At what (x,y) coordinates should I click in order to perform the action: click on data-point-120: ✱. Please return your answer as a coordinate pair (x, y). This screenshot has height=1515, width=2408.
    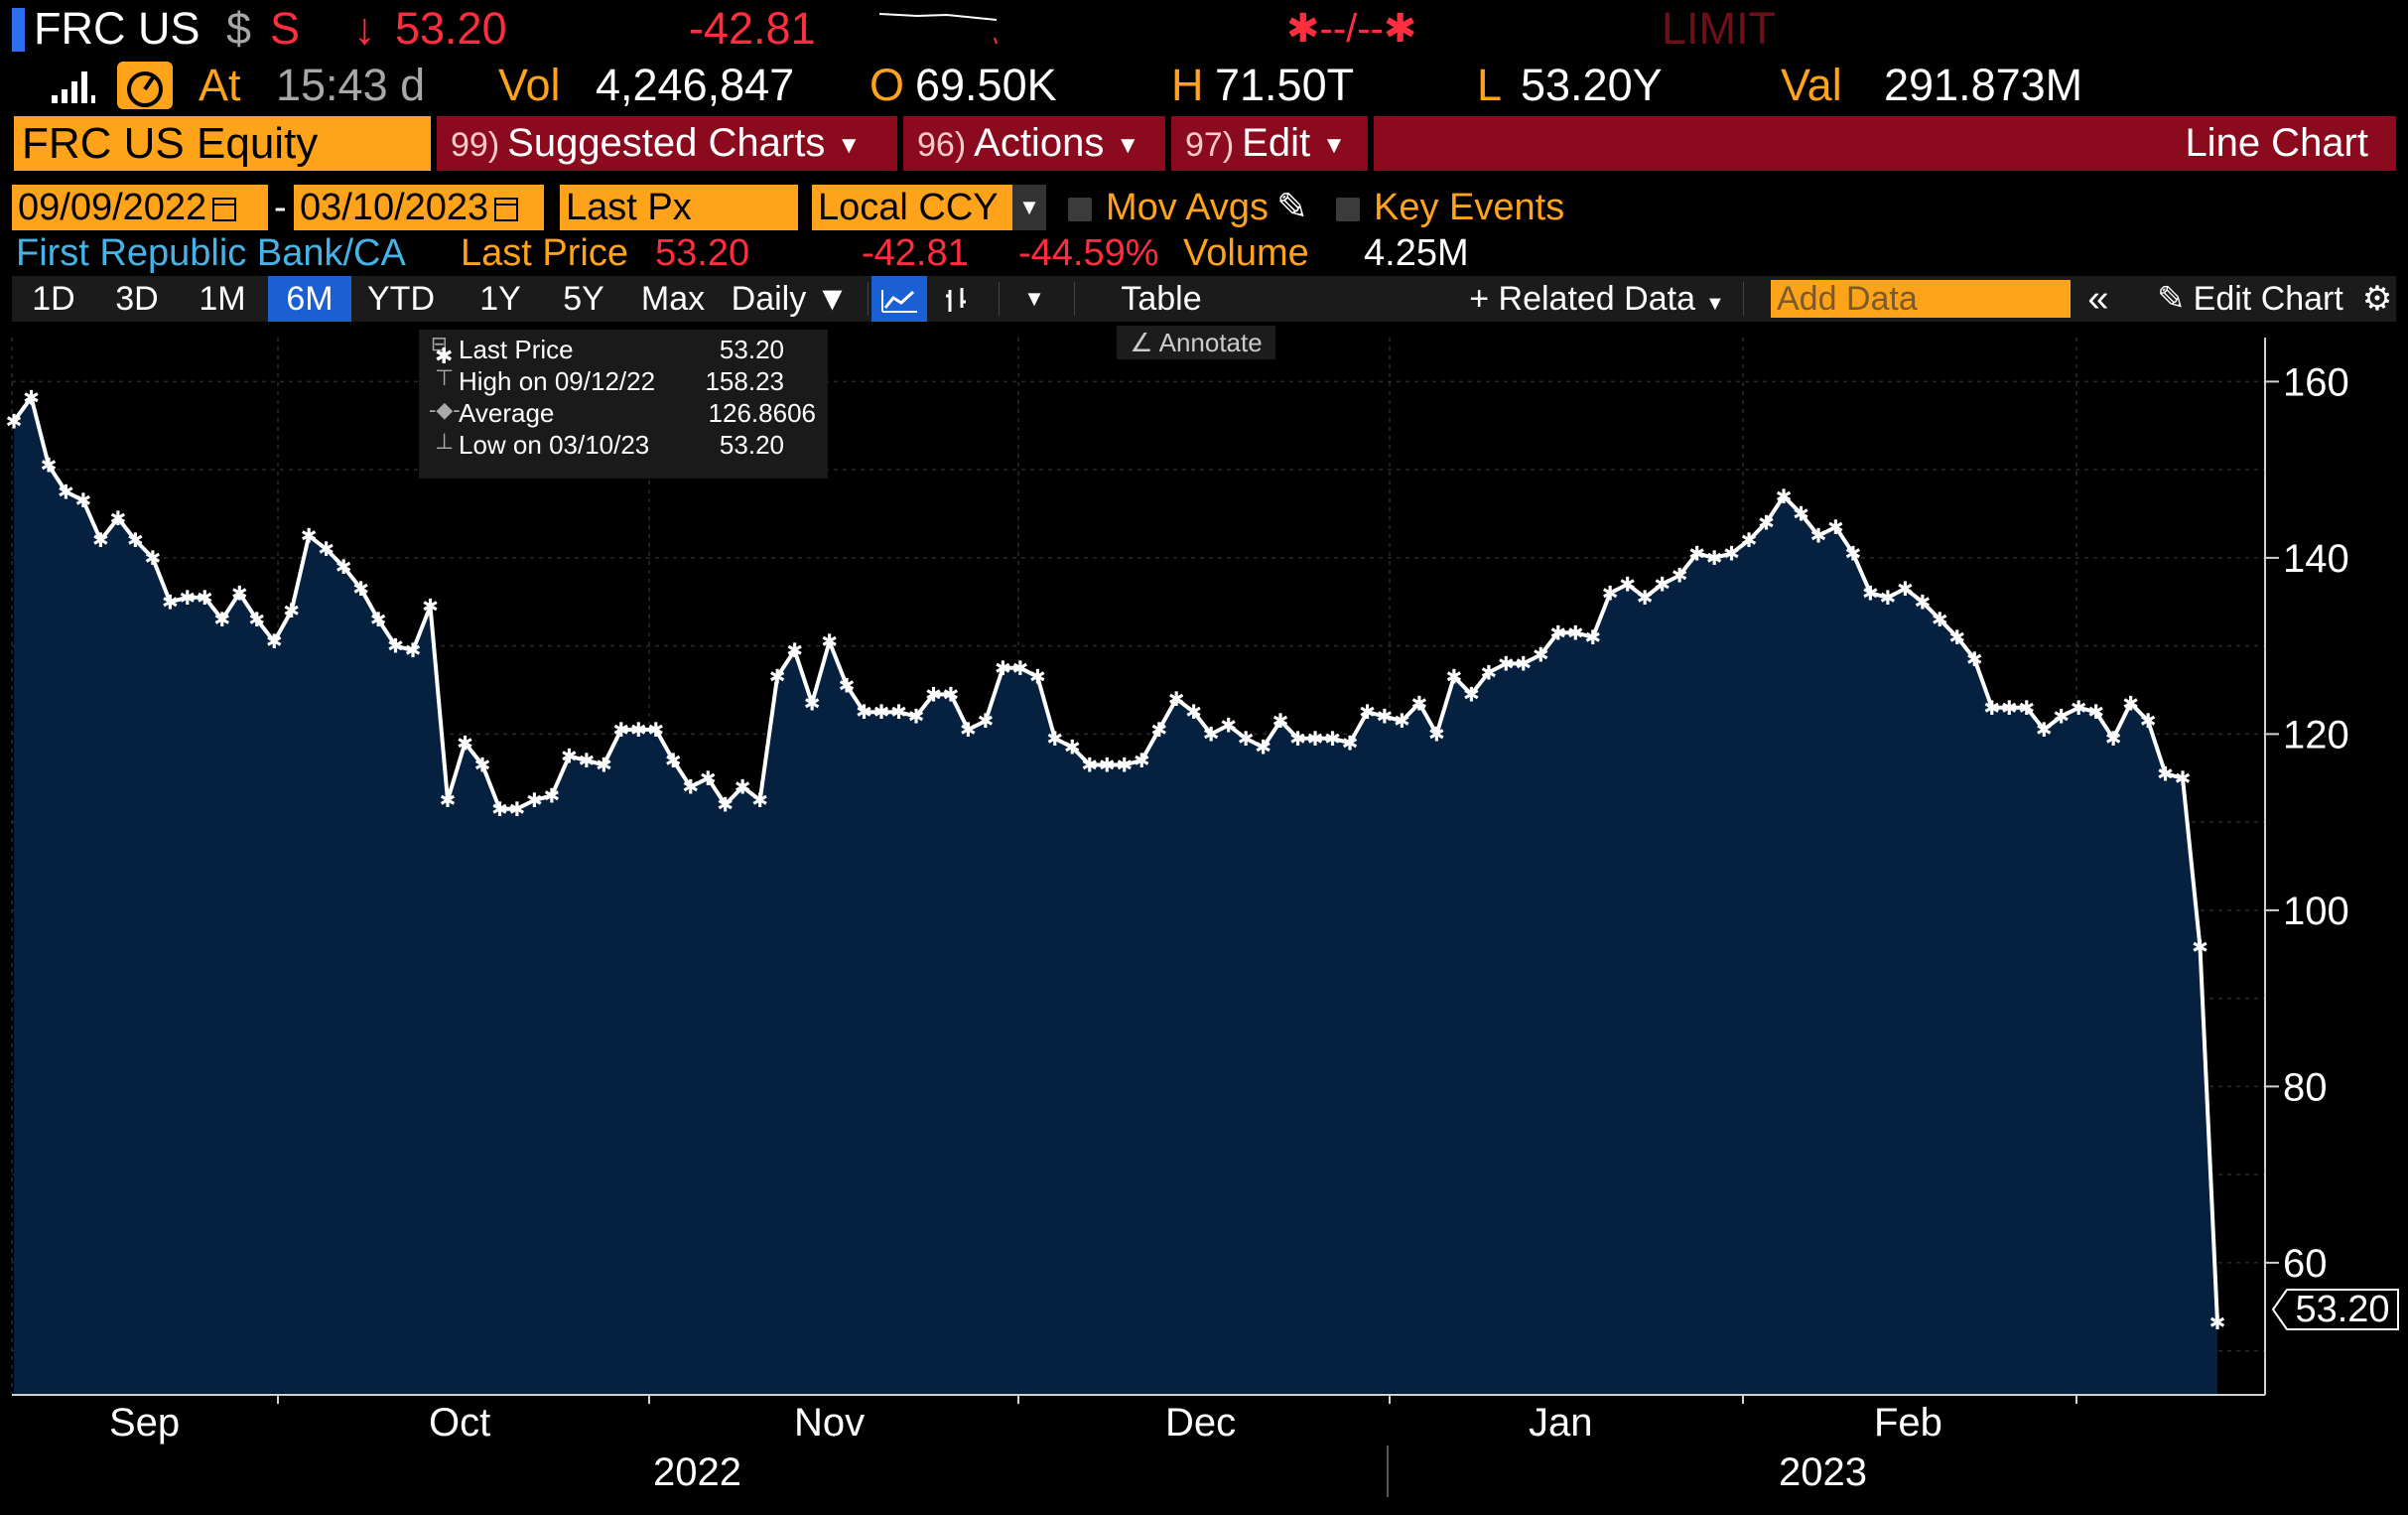
    Looking at the image, I should click on (2095, 712).